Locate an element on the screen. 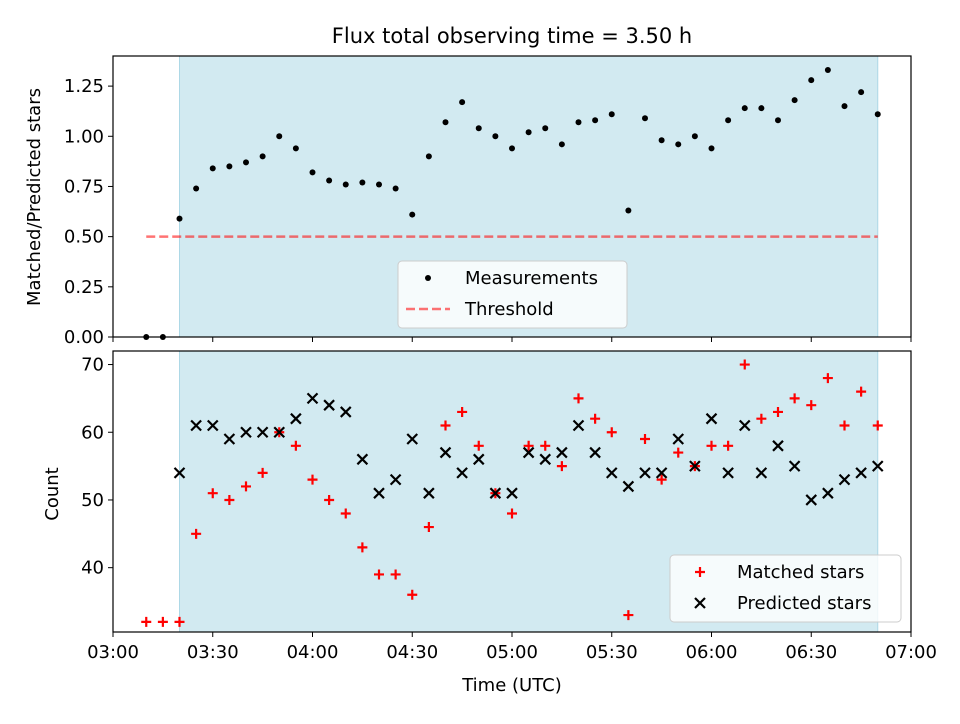  x-tick-label: 04:30 is located at coordinates (412, 652).